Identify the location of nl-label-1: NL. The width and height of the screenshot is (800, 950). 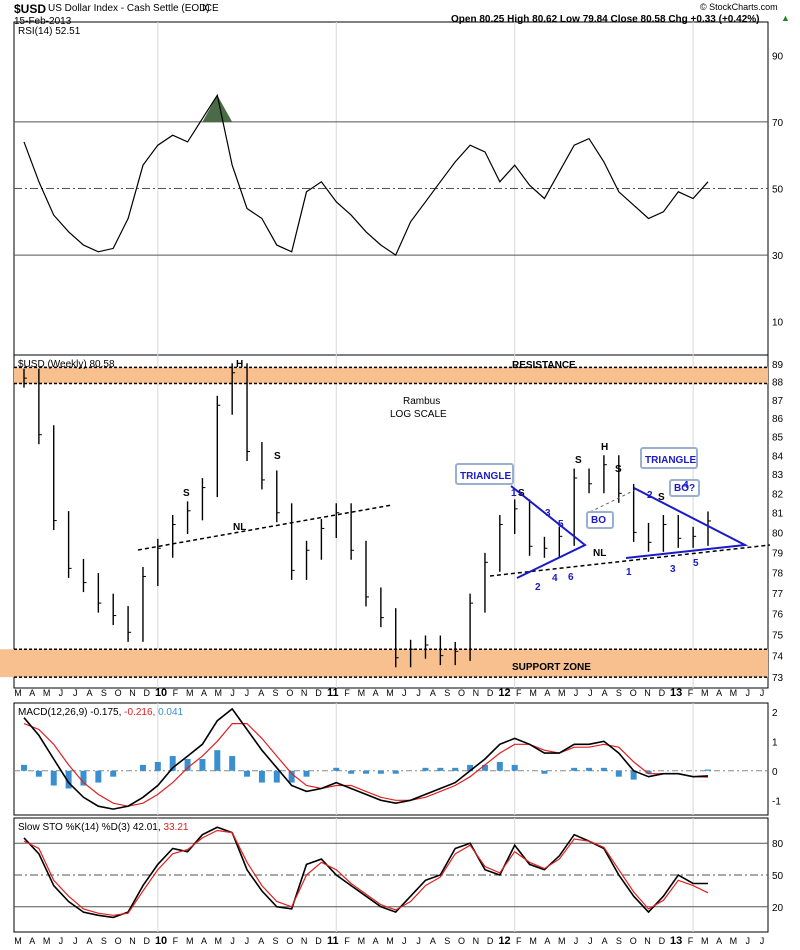
(239, 527).